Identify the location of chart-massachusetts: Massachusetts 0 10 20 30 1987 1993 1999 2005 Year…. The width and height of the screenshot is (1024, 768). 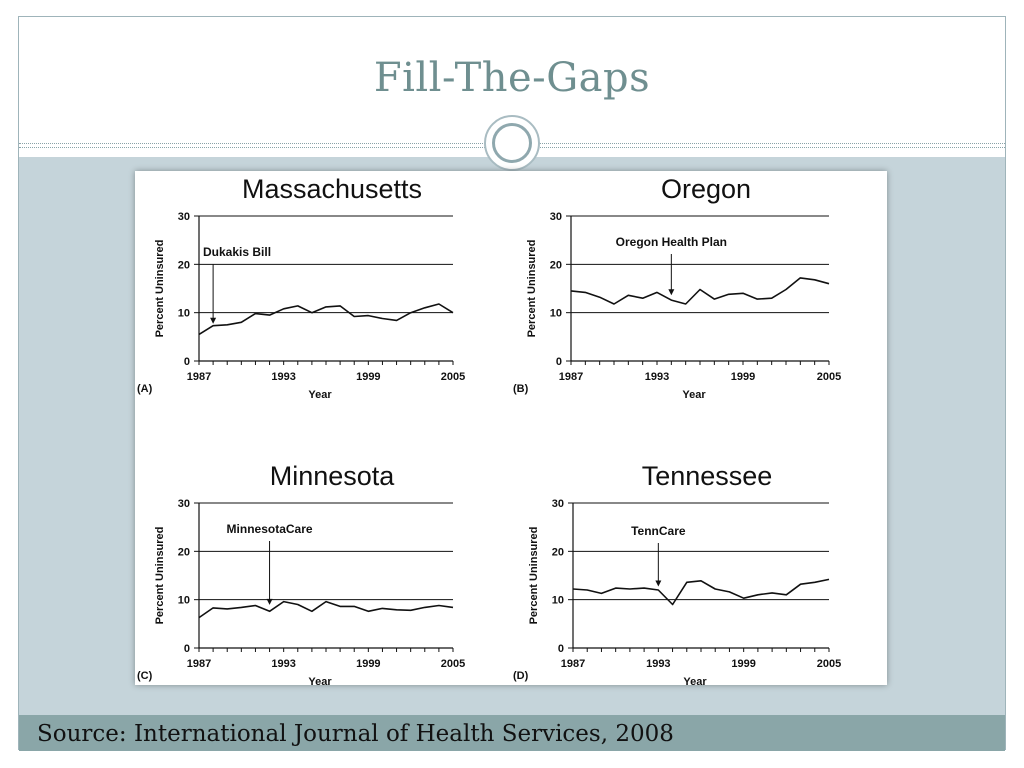
(323, 299).